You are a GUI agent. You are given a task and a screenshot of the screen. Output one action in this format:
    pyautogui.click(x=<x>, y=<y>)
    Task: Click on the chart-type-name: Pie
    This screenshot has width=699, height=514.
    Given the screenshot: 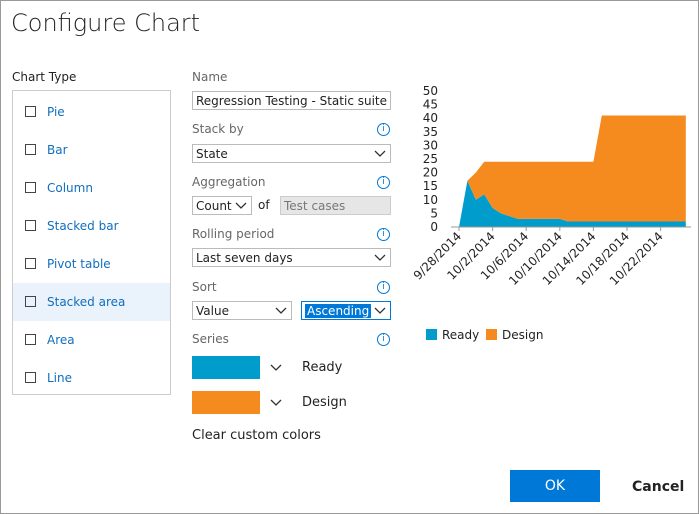 What is the action you would take?
    pyautogui.click(x=56, y=112)
    